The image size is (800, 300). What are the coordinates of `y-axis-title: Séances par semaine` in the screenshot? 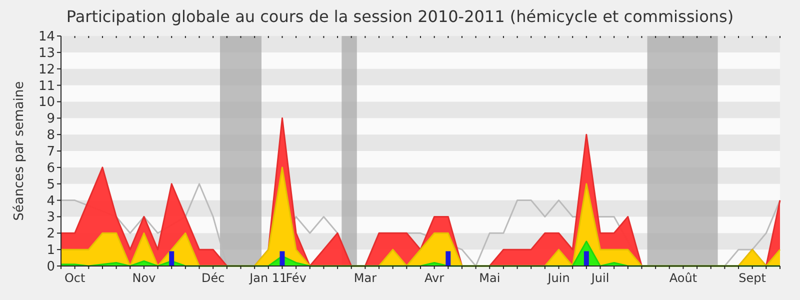 It's located at (19, 151).